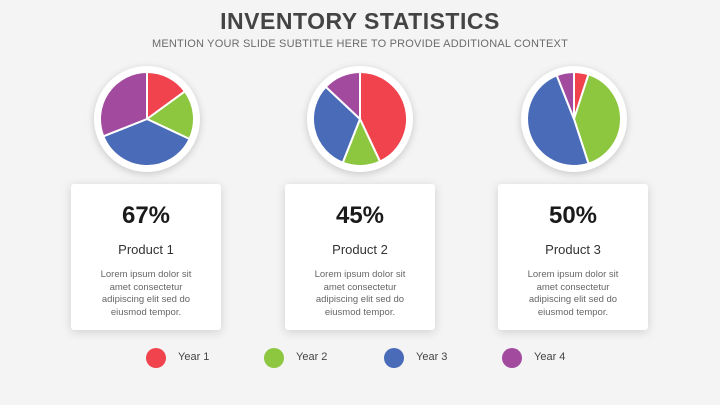  What do you see at coordinates (432, 357) in the screenshot?
I see `legend-label: Year 3` at bounding box center [432, 357].